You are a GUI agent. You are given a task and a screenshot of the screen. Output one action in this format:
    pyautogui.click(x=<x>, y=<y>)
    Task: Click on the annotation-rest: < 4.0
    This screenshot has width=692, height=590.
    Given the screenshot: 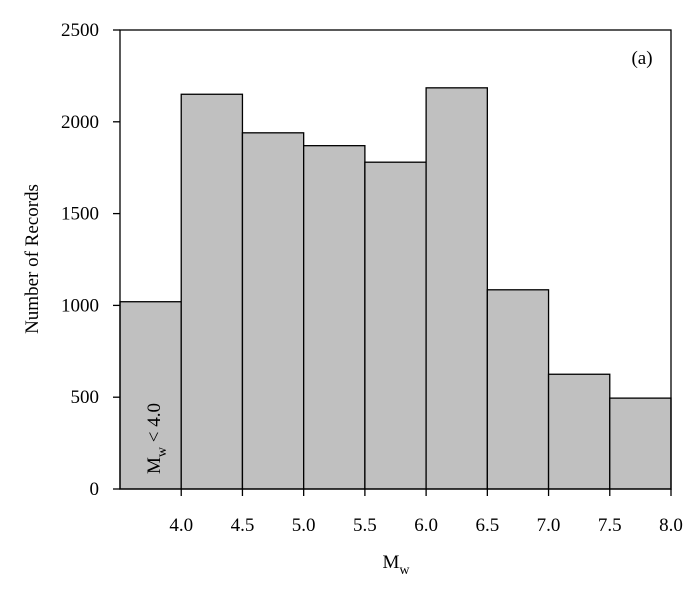 What is the action you would take?
    pyautogui.click(x=154, y=425)
    